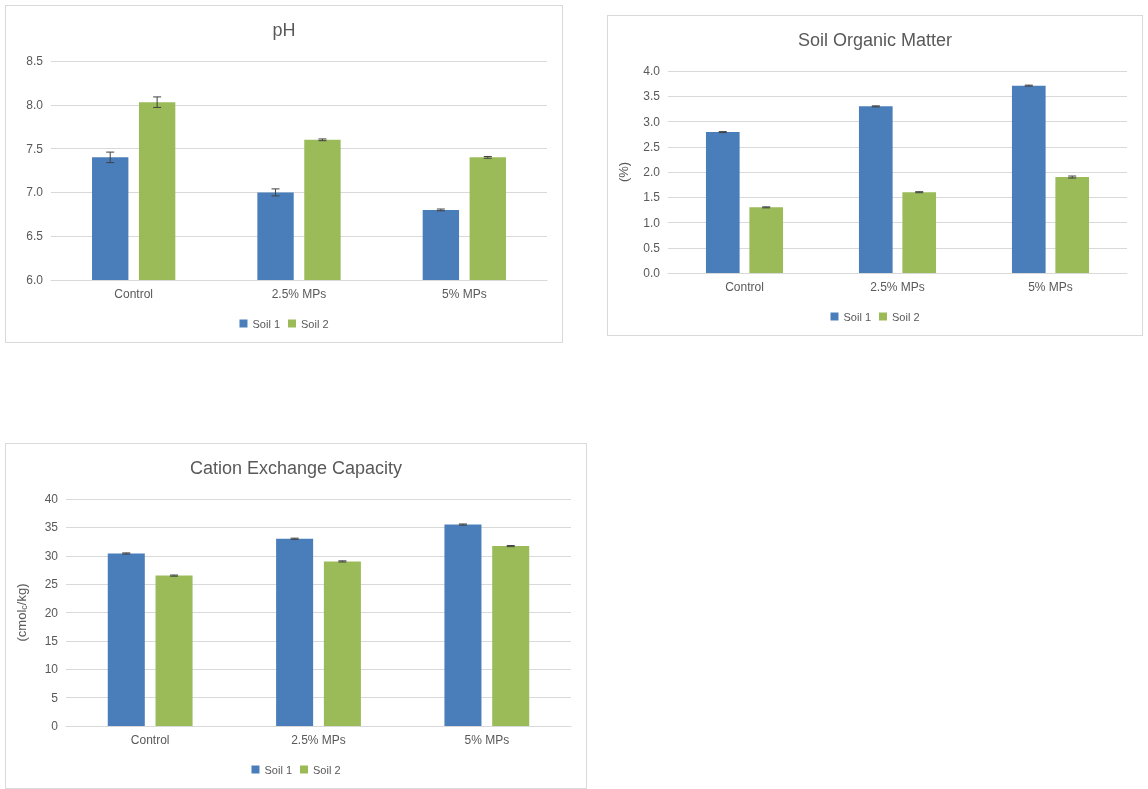 The width and height of the screenshot is (1148, 789). I want to click on y-tick-label: 2.5, so click(652, 146).